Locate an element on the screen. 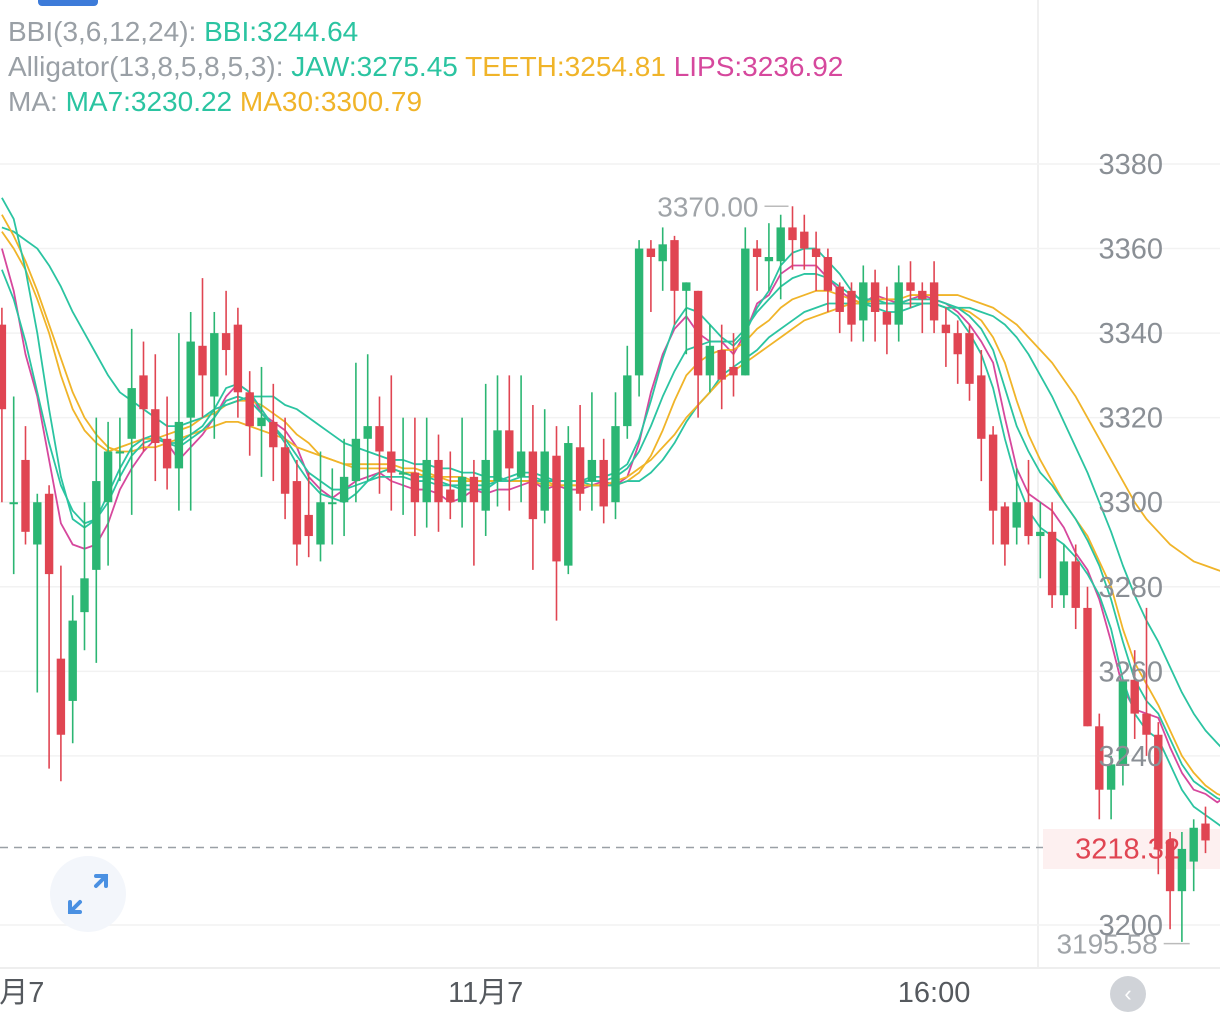 The height and width of the screenshot is (1022, 1220). y-tick-label: 3340 is located at coordinates (1130, 334).